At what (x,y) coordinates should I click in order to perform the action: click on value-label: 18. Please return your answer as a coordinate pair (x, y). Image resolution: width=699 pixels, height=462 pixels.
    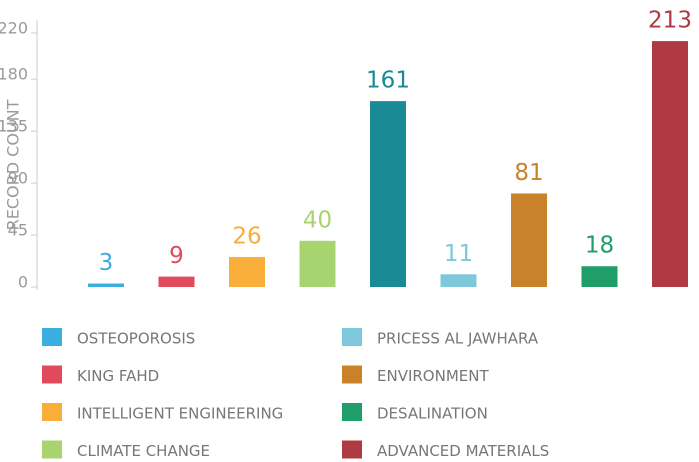
    Looking at the image, I should click on (599, 246).